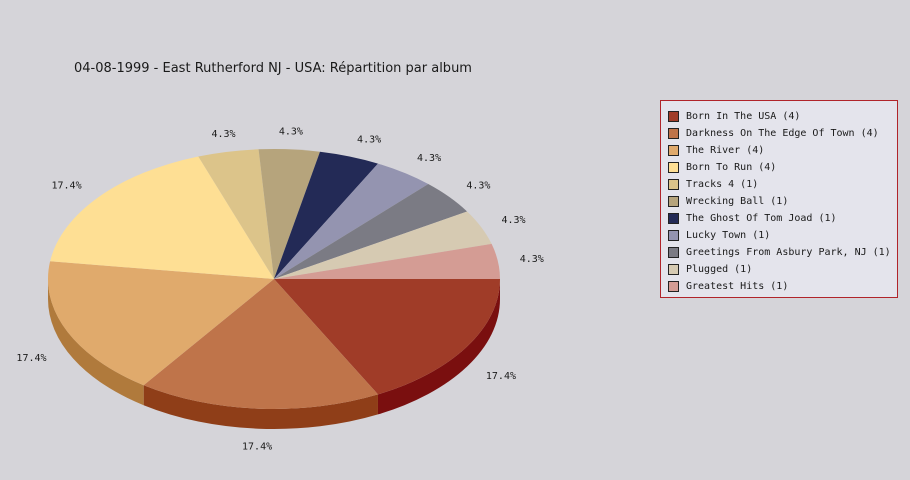 Image resolution: width=910 pixels, height=480 pixels. I want to click on legend-item: Greetings From Asbury Park, NJ (1), so click(782, 252).